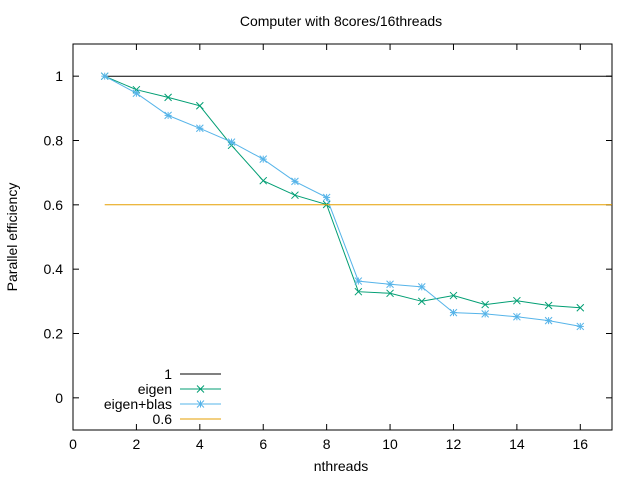 This screenshot has height=480, width=640. What do you see at coordinates (138, 404) in the screenshot?
I see `legend-label: eigen+blas` at bounding box center [138, 404].